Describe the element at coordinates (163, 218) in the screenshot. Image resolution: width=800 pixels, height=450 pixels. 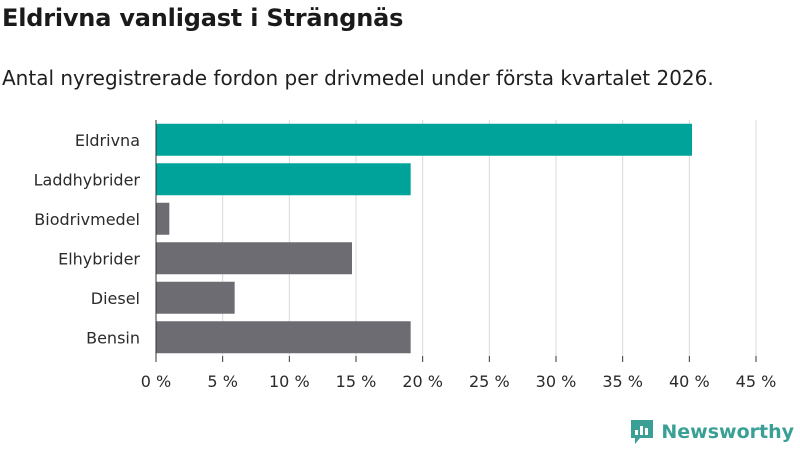
I see `bar-biodrivmedel` at that location.